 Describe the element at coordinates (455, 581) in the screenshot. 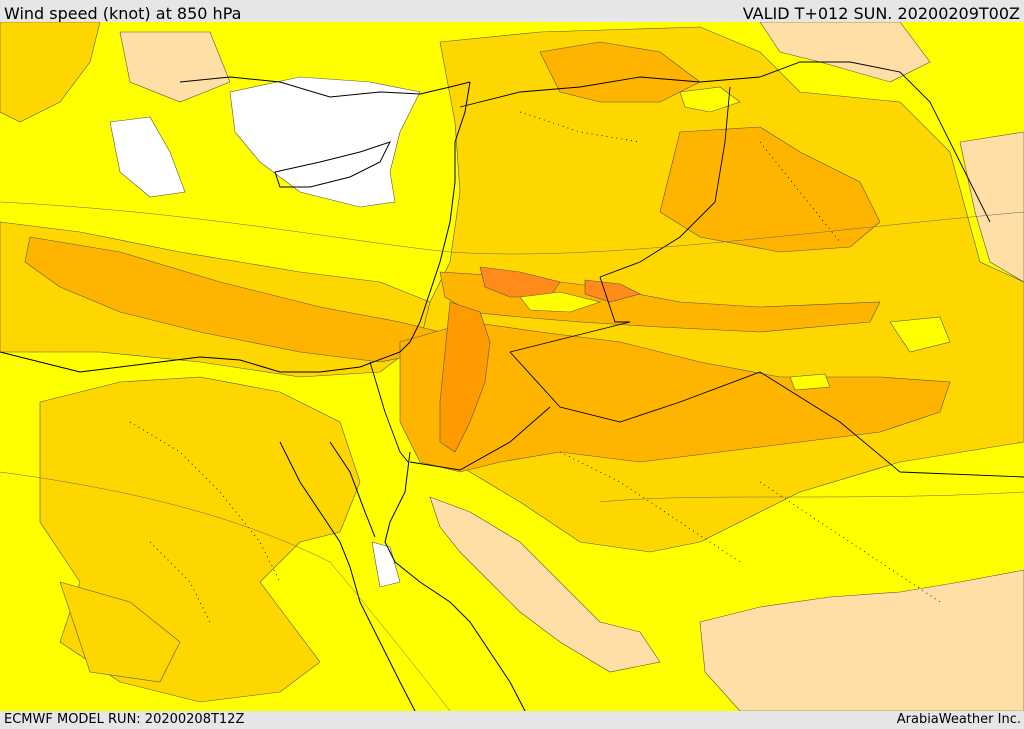

I see `coastline-red-sea-east` at that location.